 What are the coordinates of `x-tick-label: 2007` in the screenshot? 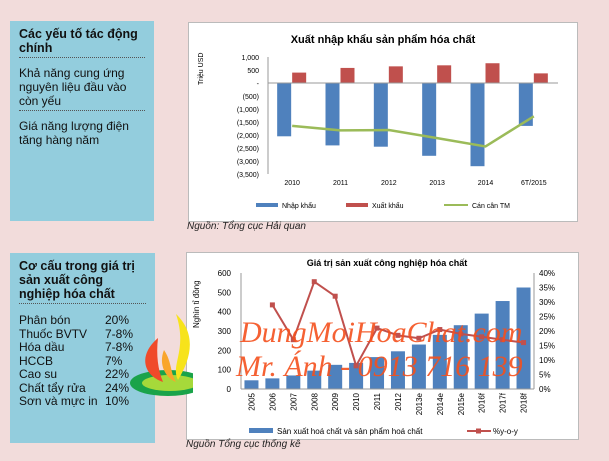 It's located at (293, 401).